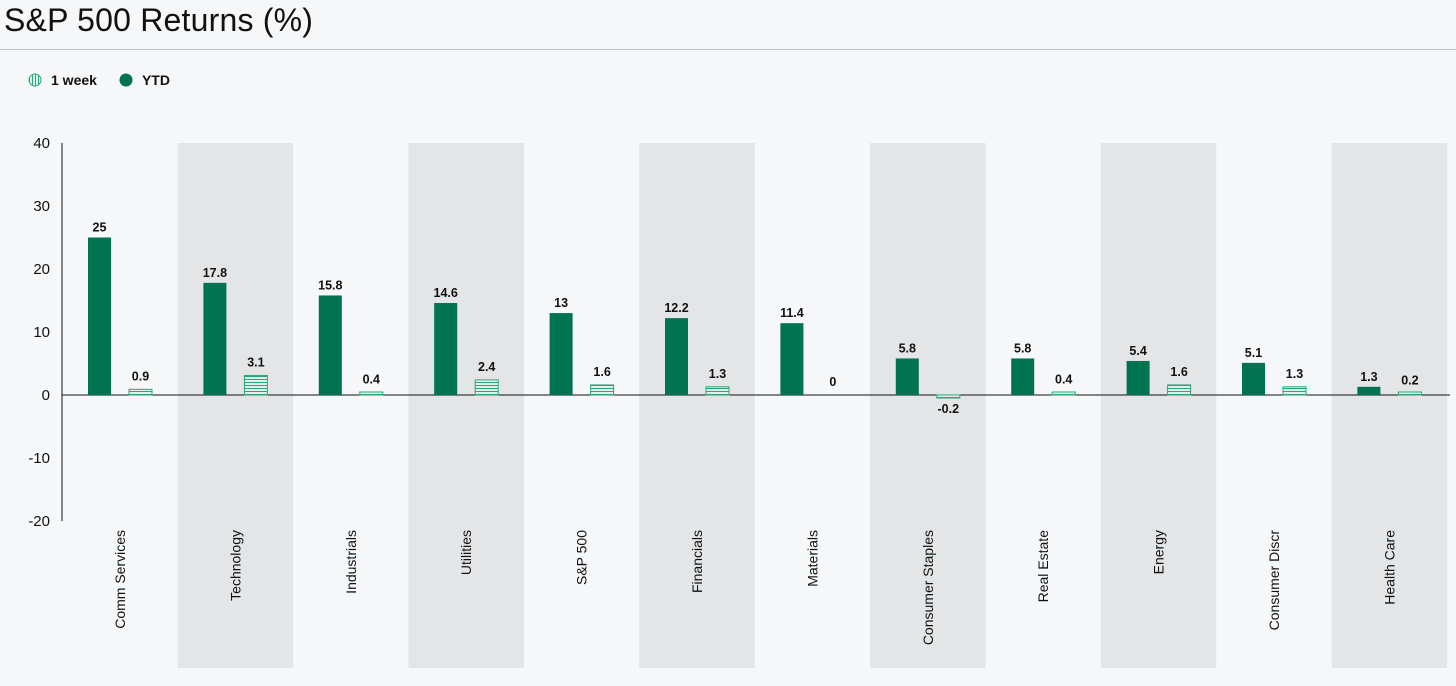  Describe the element at coordinates (728, 49) in the screenshot. I see `title-divider` at that location.